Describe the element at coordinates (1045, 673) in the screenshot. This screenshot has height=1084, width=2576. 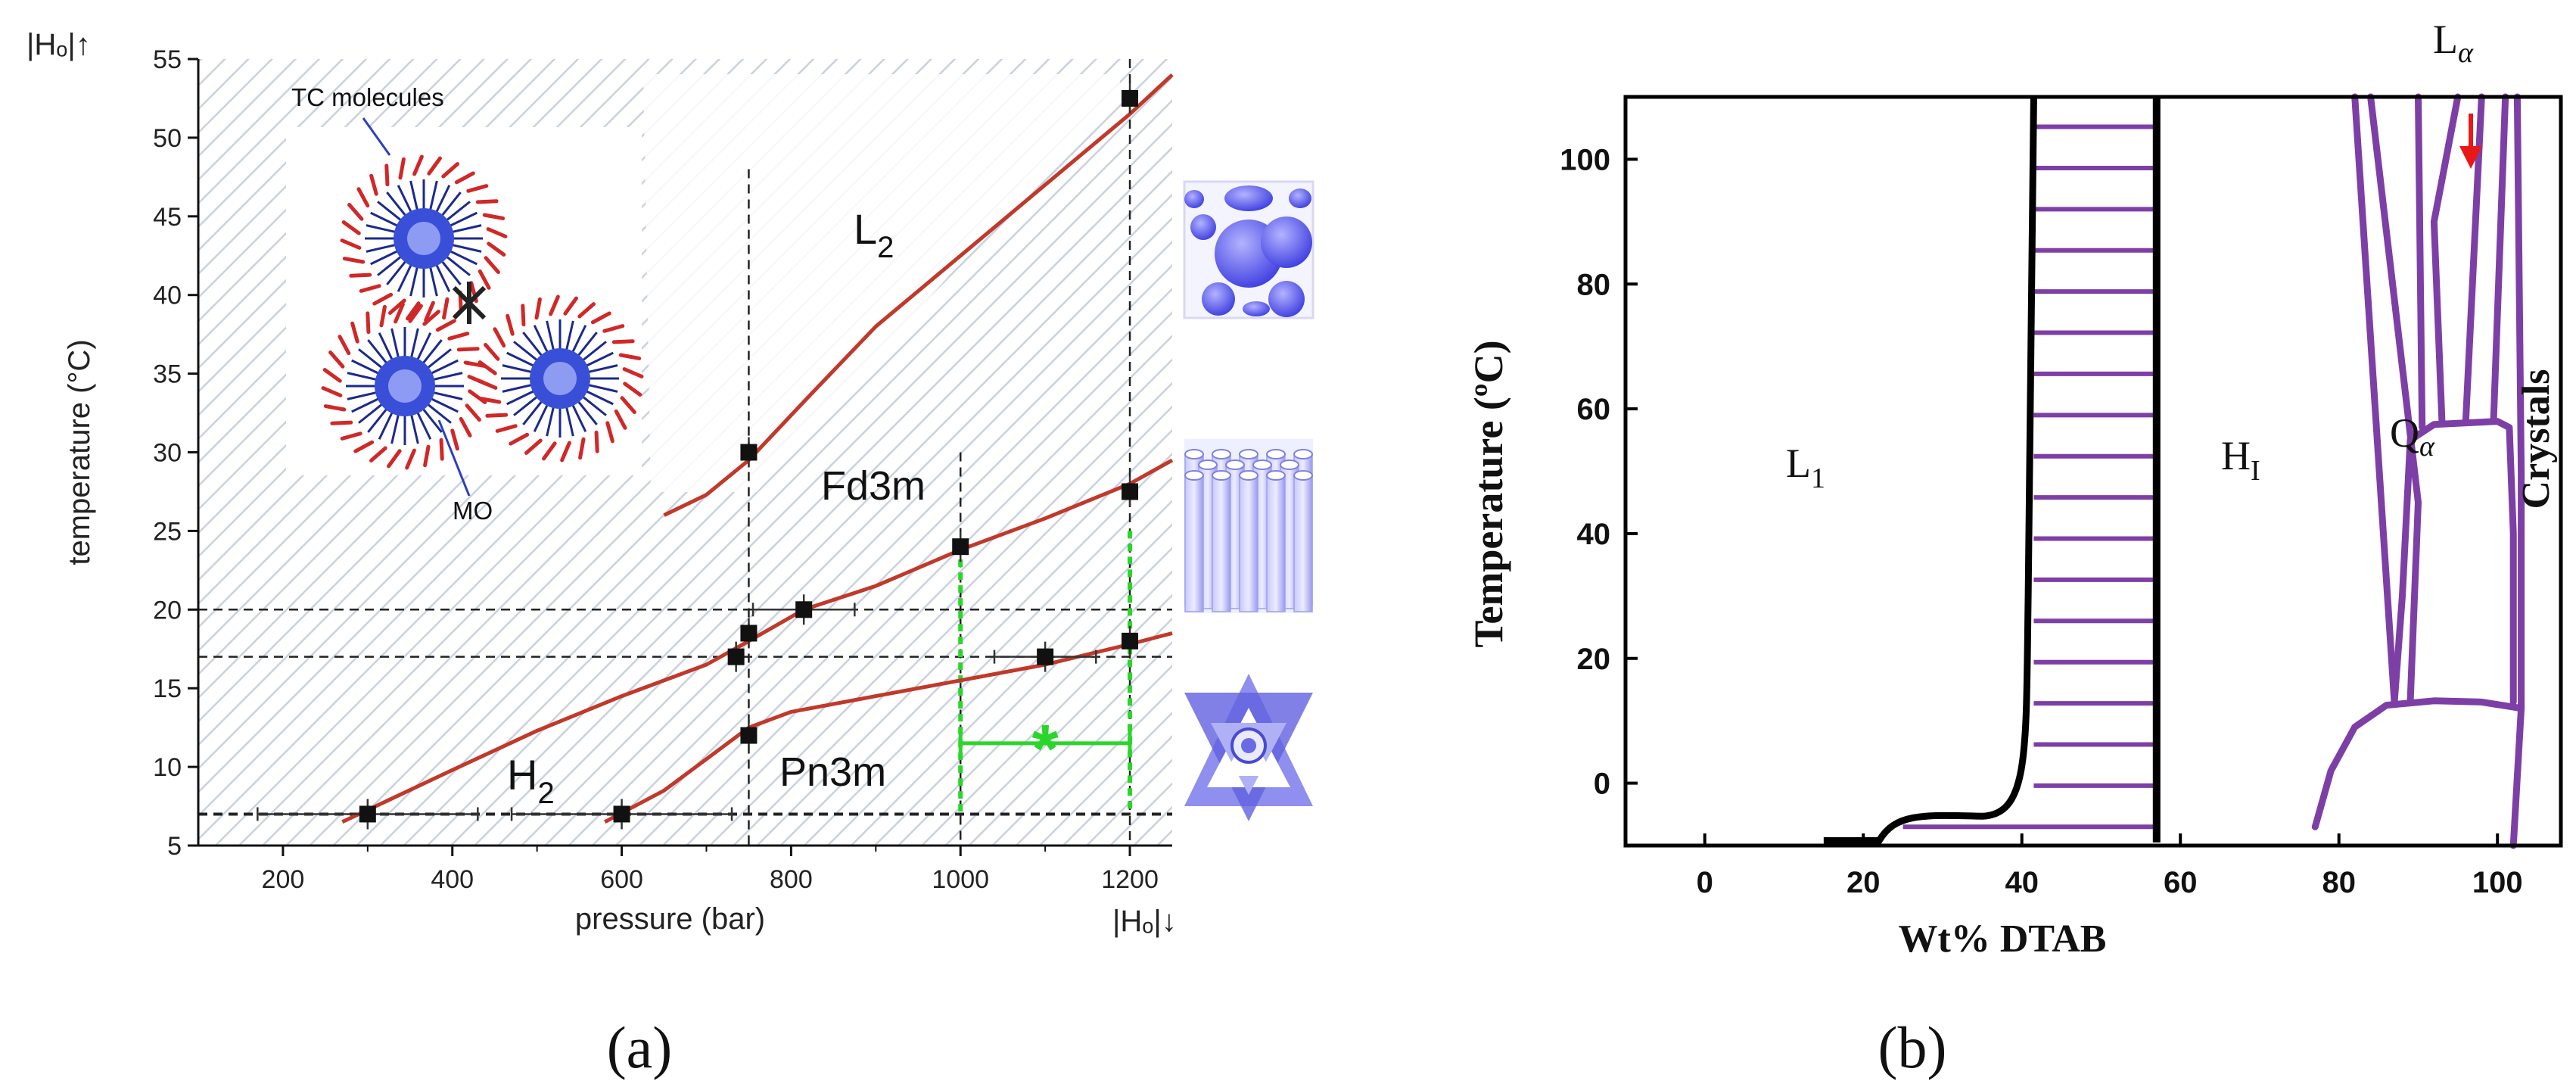
I see `green-guides: *` at that location.